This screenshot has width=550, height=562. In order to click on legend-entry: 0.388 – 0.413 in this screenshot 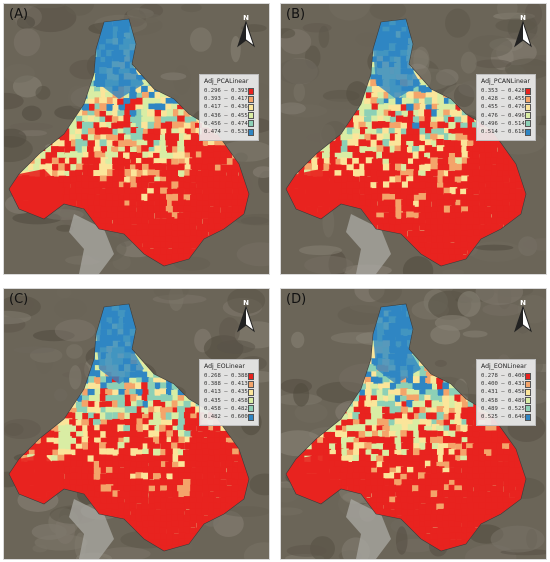, I will do `click(229, 384)`.